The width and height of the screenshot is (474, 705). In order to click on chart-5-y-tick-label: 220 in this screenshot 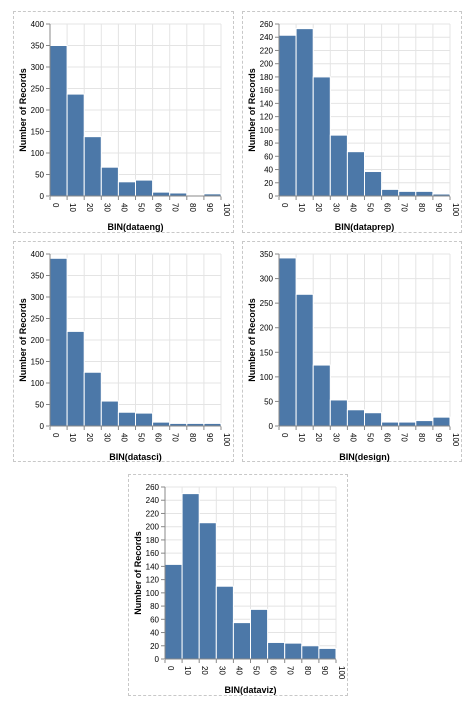, I will do `click(153, 513)`.